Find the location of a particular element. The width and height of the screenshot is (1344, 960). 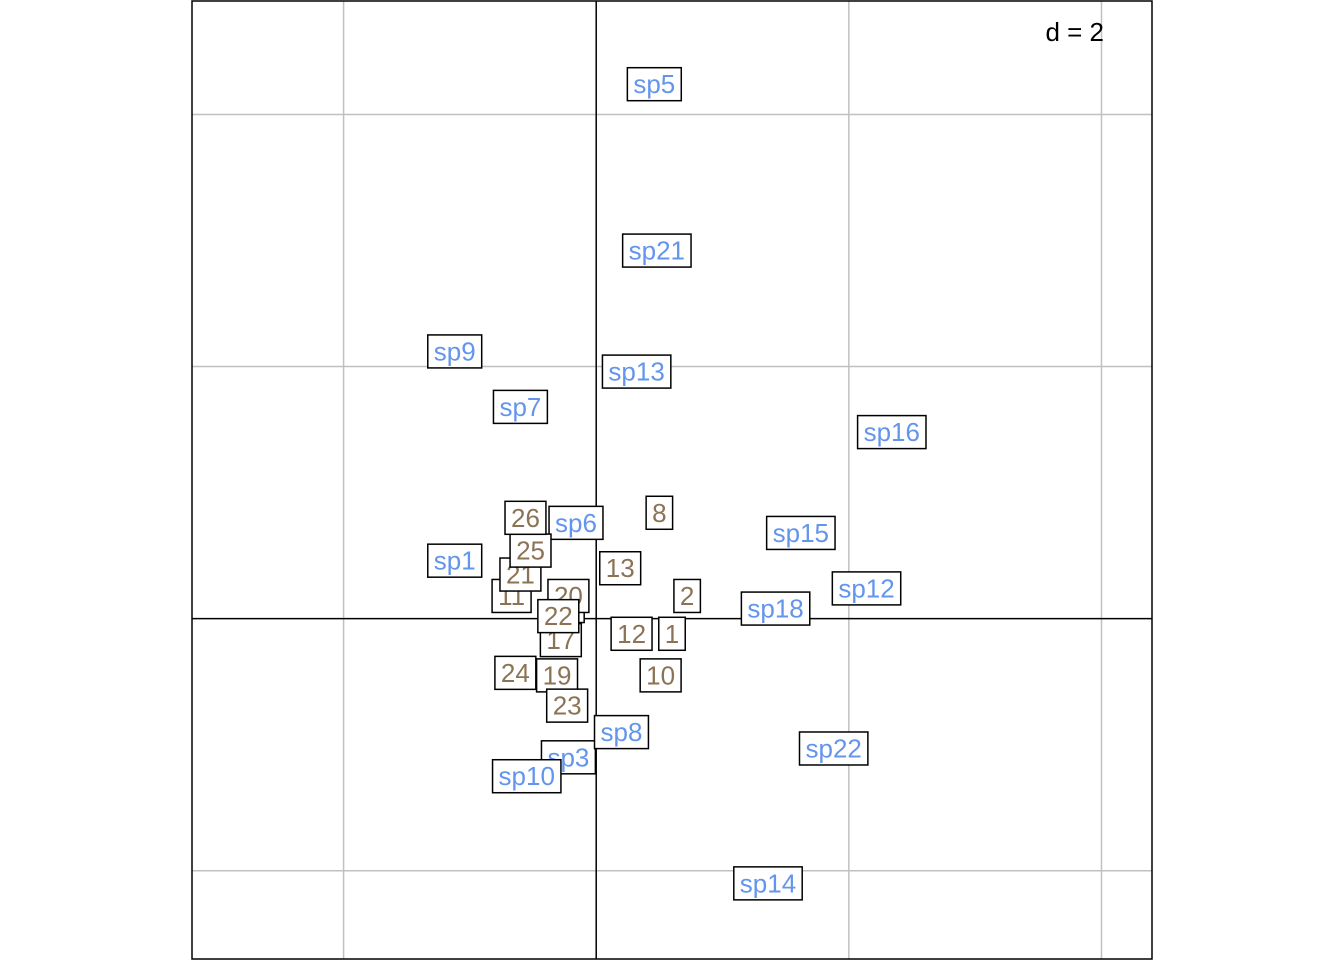

label-text: 19 is located at coordinates (557, 675).